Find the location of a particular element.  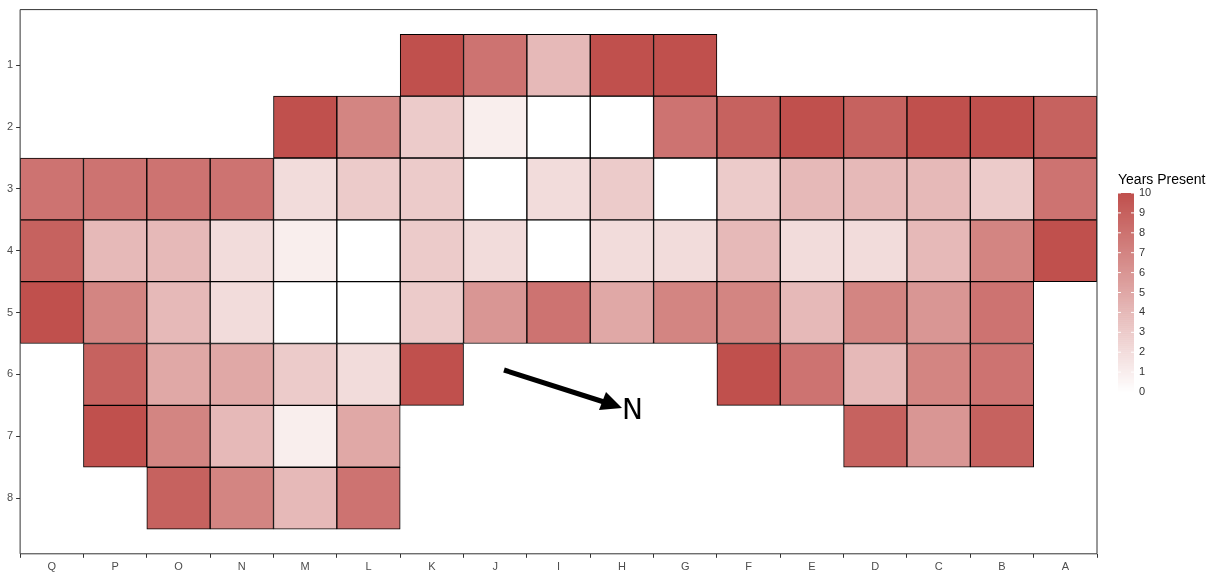

x-tick-label: P is located at coordinates (115, 566).